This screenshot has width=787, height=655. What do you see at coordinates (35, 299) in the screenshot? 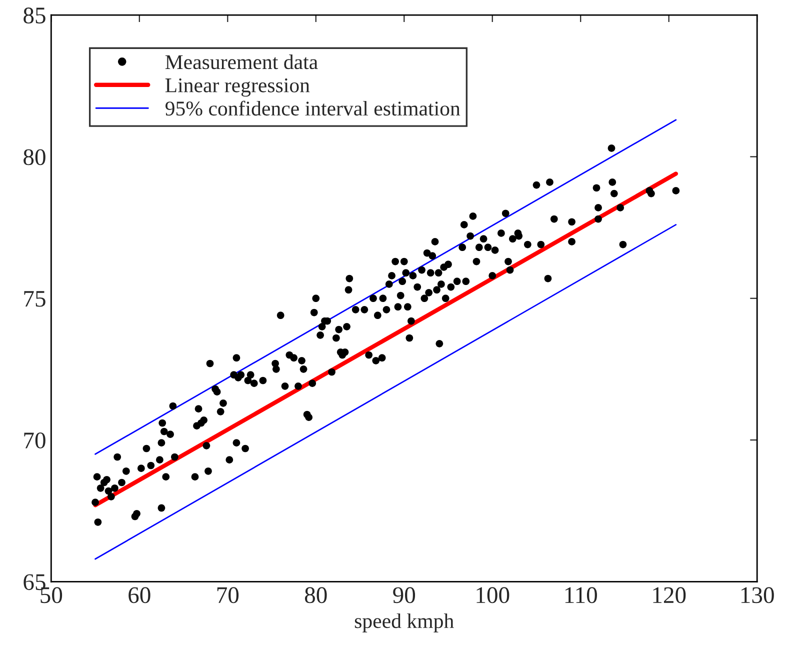
I see `y-tick-label: 75` at bounding box center [35, 299].